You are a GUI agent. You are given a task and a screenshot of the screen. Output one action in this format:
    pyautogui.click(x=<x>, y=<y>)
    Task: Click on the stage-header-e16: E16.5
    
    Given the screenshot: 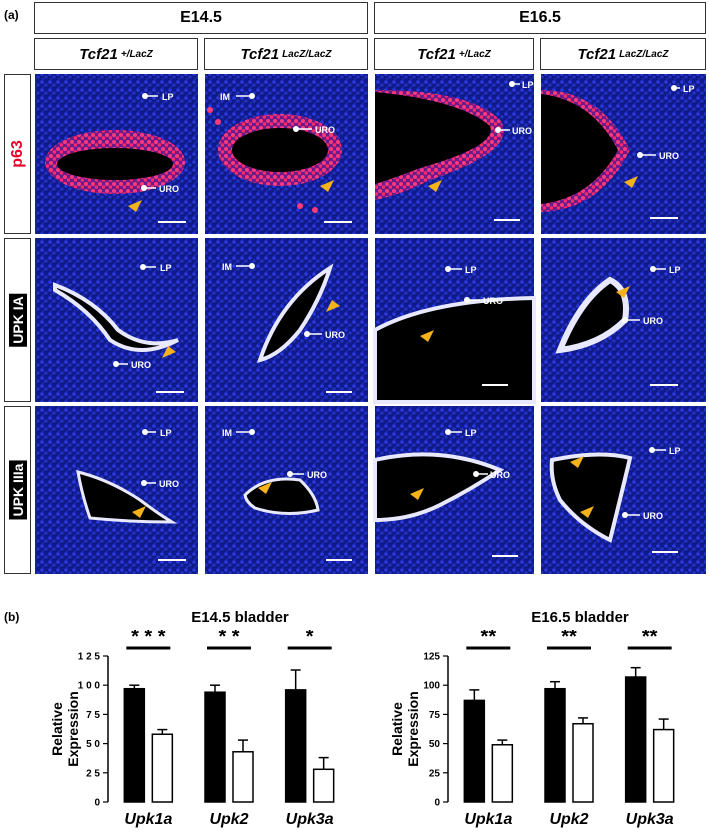 What is the action you would take?
    pyautogui.click(x=540, y=18)
    